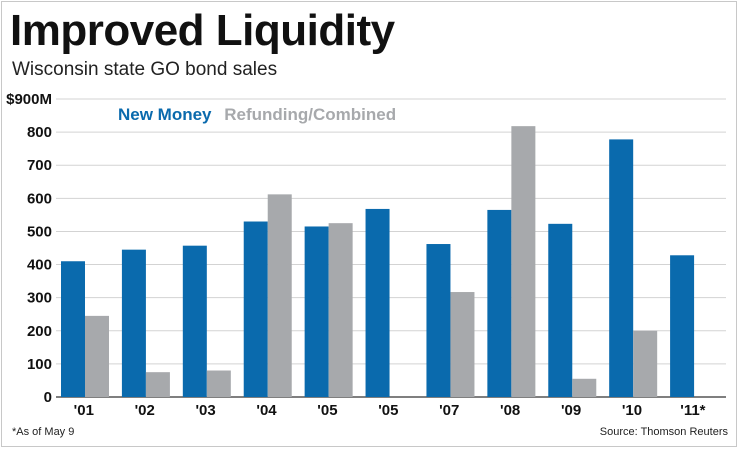  What do you see at coordinates (29, 99) in the screenshot?
I see `y-tick-label: $900M` at bounding box center [29, 99].